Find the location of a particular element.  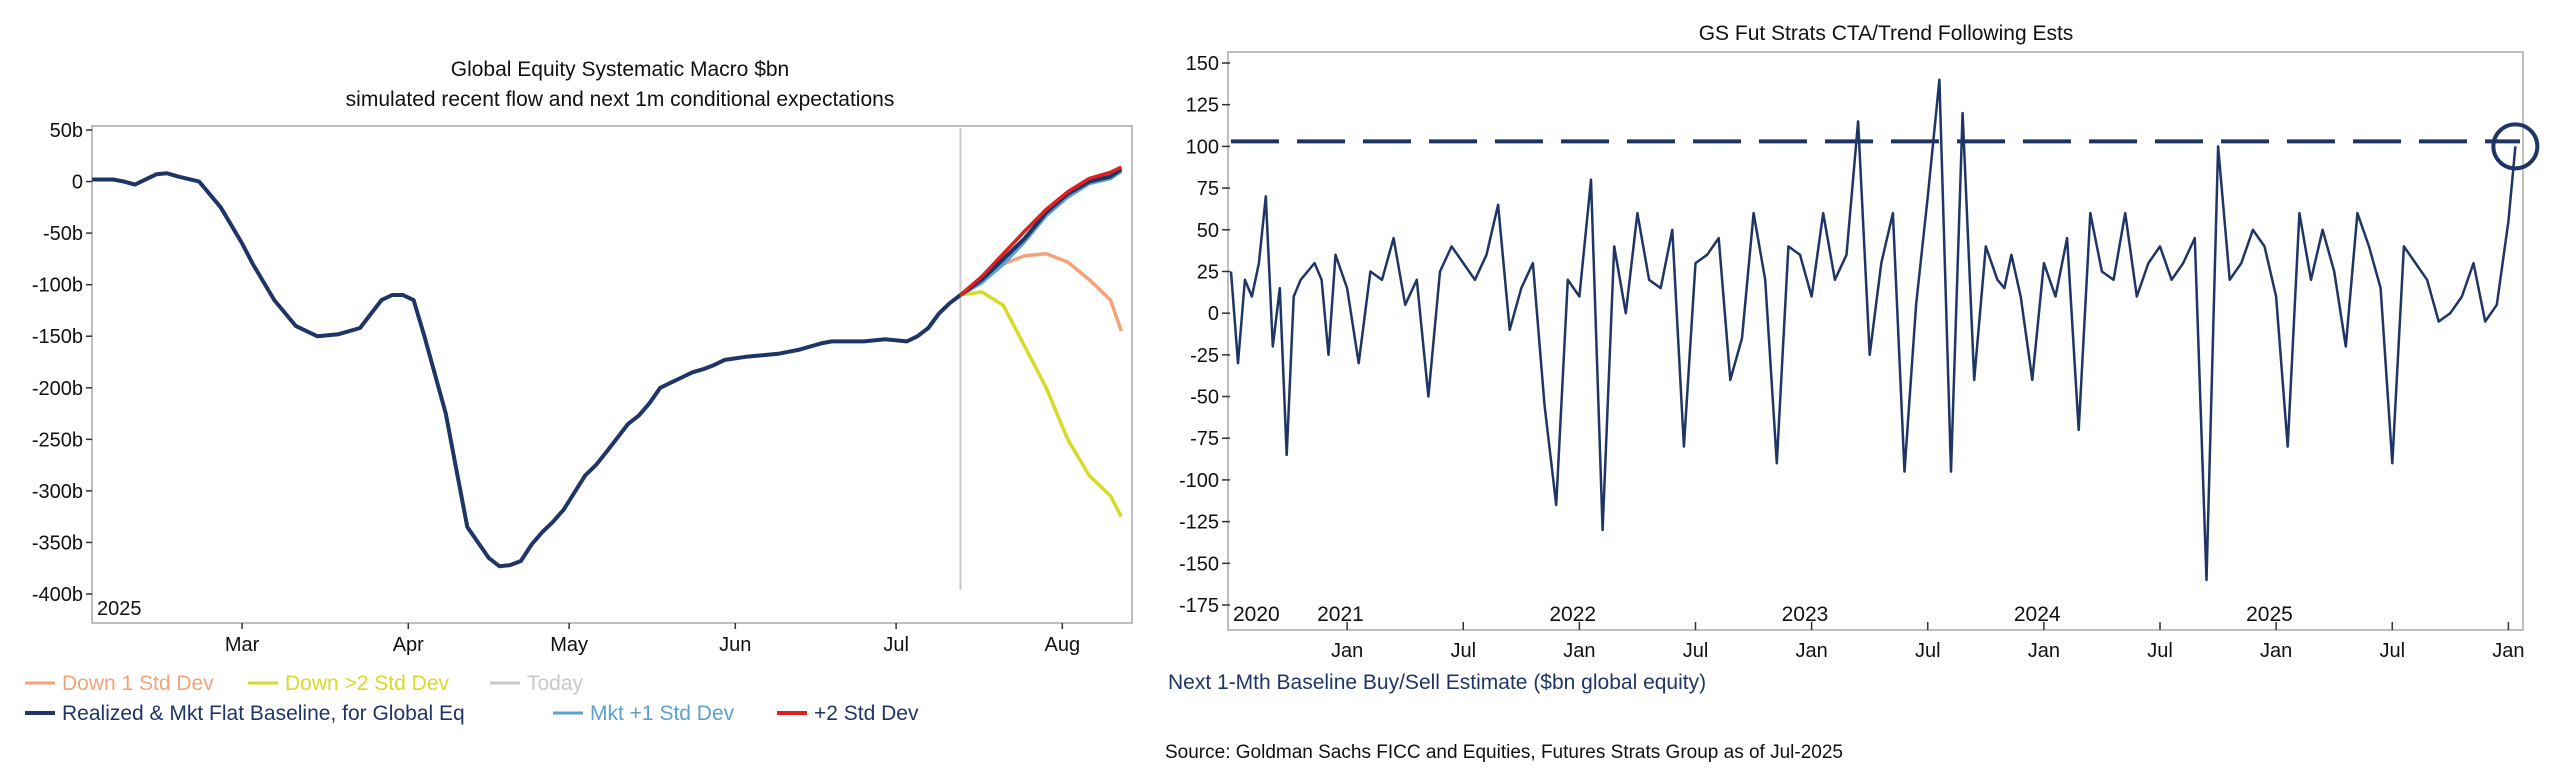

right-y-tick-label: -125 is located at coordinates (1199, 523).